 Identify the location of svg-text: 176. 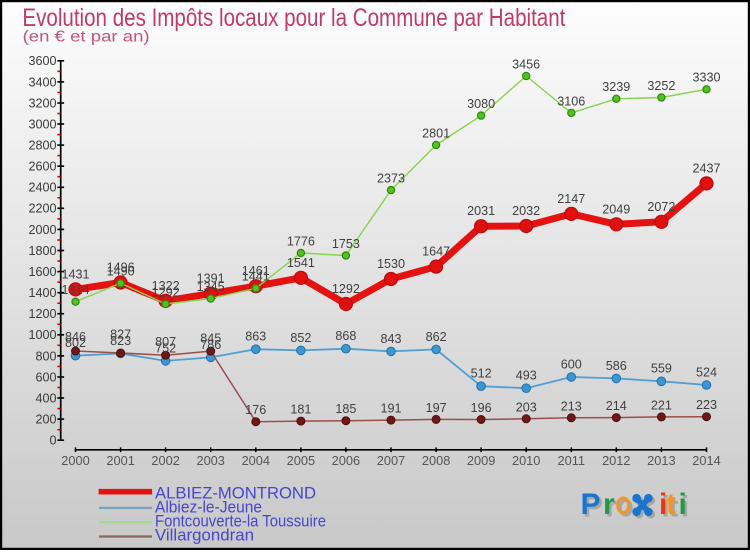
(255, 410).